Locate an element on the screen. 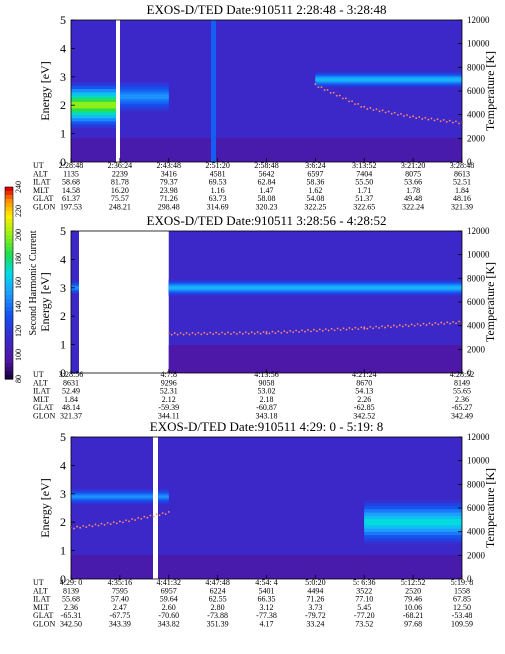 The image size is (505, 654). temperature-axis-label: Temperature [K] is located at coordinates (490, 508).